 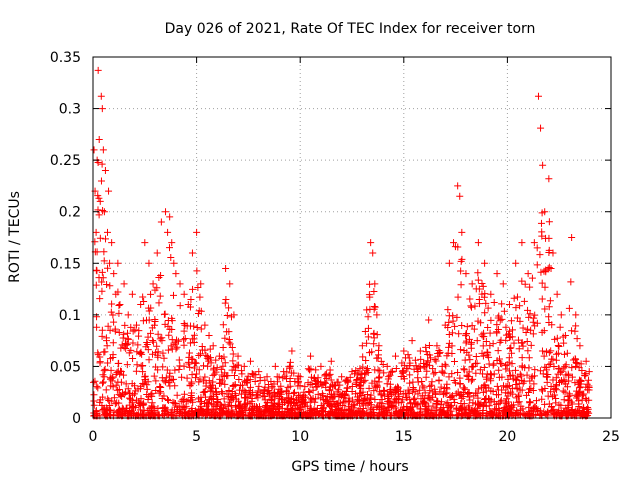 What do you see at coordinates (196, 437) in the screenshot?
I see `x-tick-label: 5` at bounding box center [196, 437].